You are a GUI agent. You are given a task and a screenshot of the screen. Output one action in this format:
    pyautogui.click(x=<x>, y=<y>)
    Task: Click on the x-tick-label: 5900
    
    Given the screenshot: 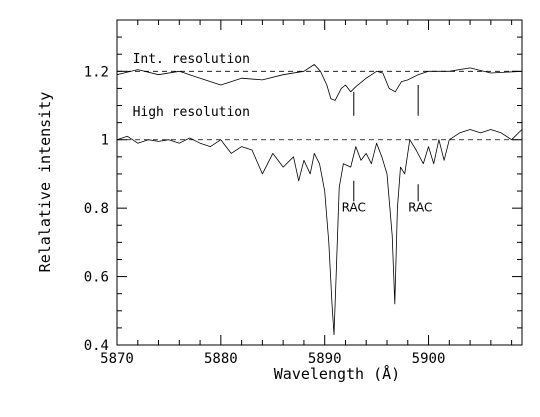 What is the action you would take?
    pyautogui.click(x=429, y=359)
    